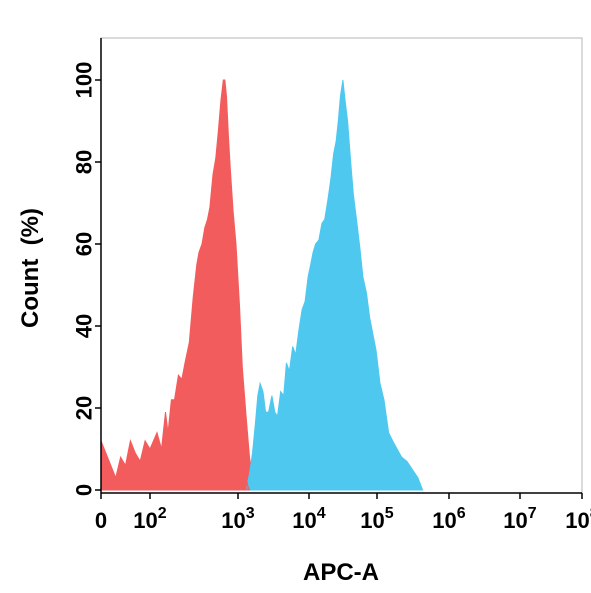 The image size is (591, 593). What do you see at coordinates (341, 572) in the screenshot?
I see `x-axis-title: APC-A` at bounding box center [341, 572].